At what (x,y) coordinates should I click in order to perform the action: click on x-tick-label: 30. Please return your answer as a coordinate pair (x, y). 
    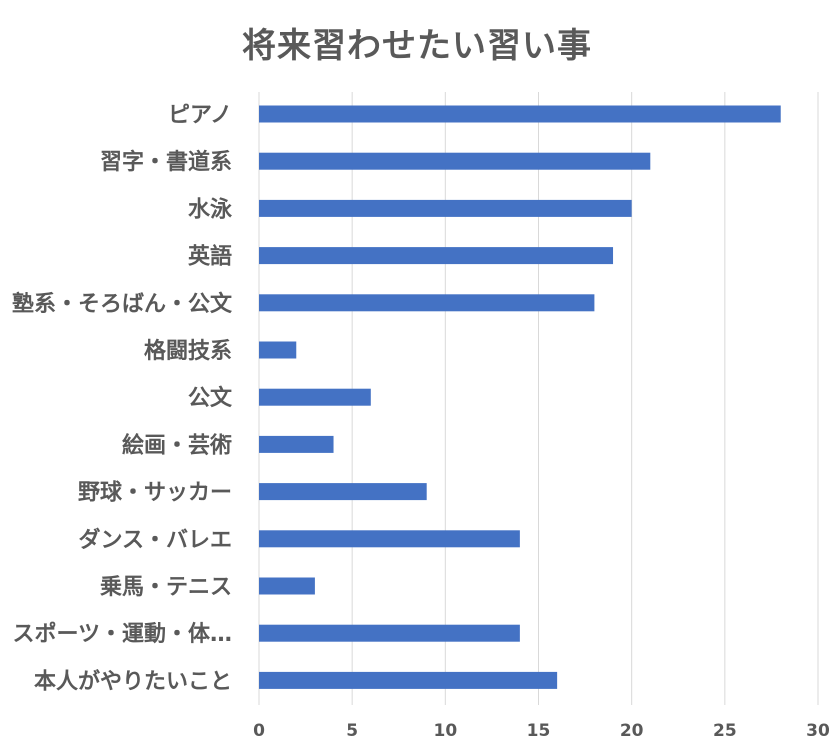
    Looking at the image, I should click on (818, 731).